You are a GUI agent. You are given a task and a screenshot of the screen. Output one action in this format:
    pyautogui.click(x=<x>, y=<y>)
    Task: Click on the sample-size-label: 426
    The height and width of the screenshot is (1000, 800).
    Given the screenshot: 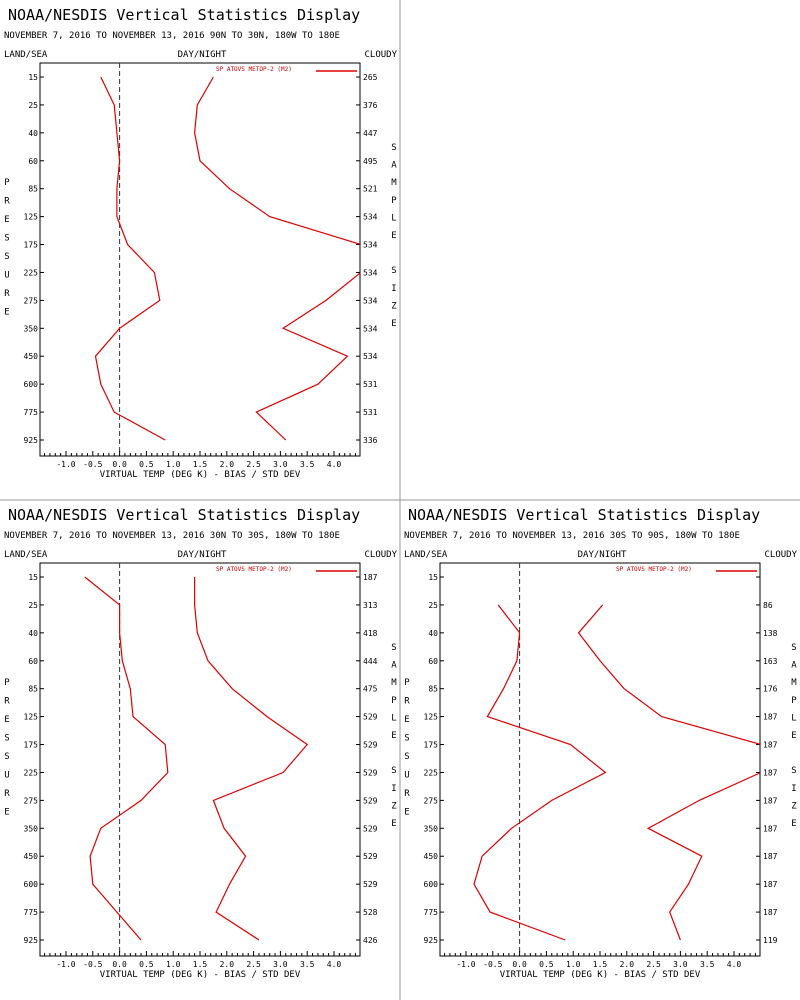 What is the action you would take?
    pyautogui.click(x=370, y=940)
    